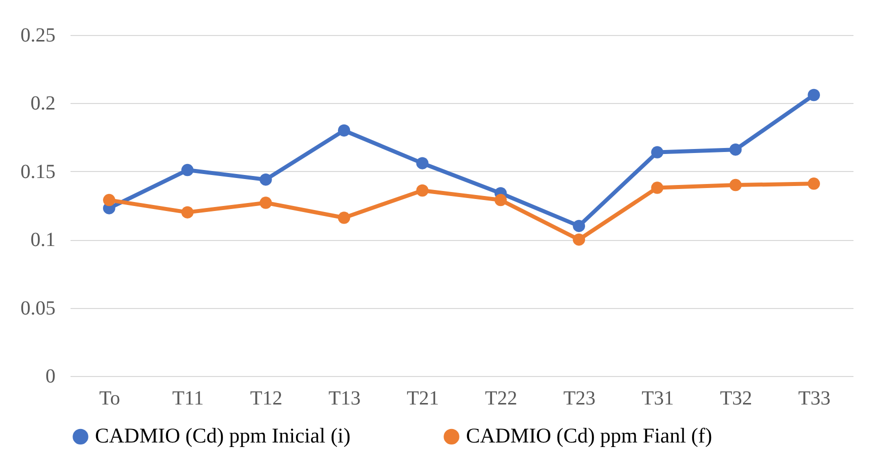 This screenshot has width=869, height=459. Describe the element at coordinates (38, 308) in the screenshot. I see `y-tick-label: 0.05` at that location.